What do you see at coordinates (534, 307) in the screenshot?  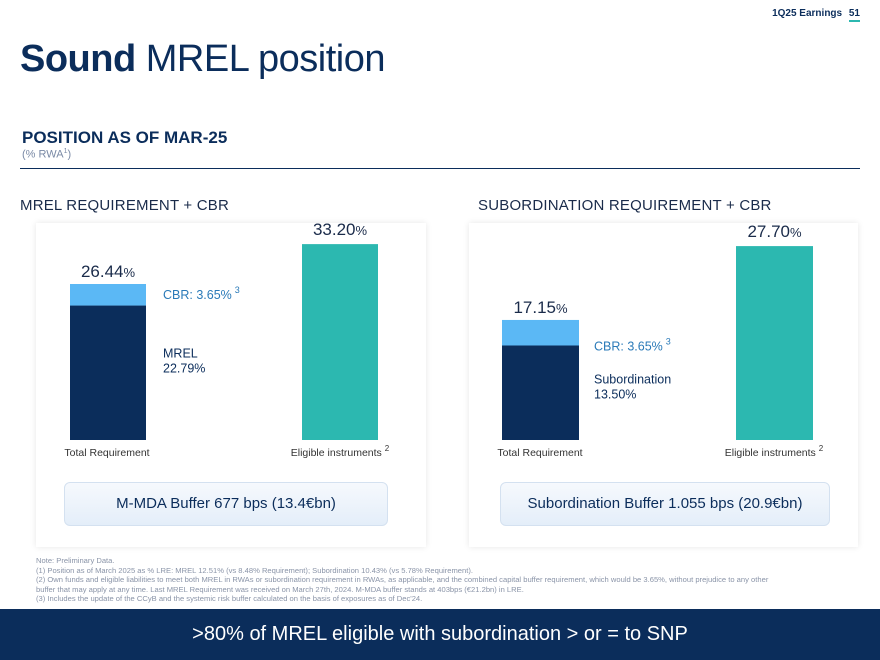 I see `total-requirement-number: 17.15` at bounding box center [534, 307].